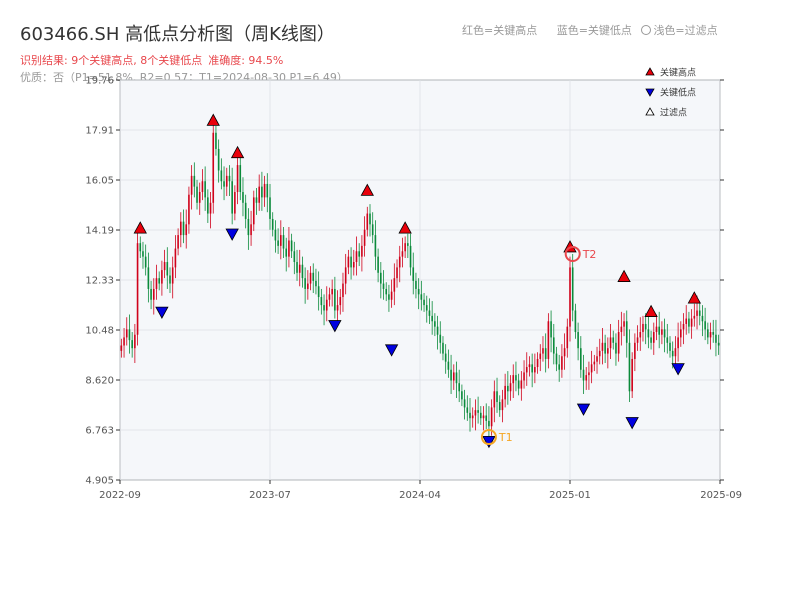  Describe the element at coordinates (570, 495) in the screenshot. I see `x-tick-label: 2025-01` at that location.